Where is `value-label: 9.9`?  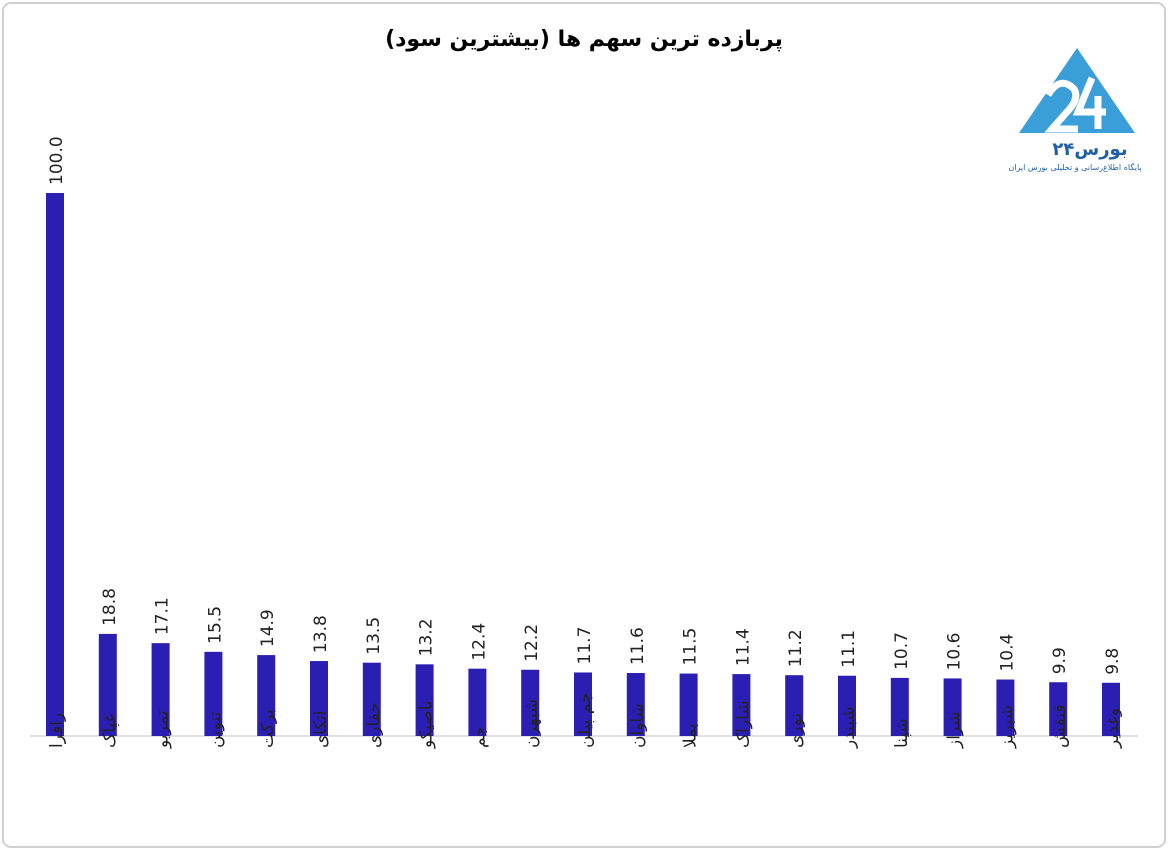
value-label: 9.9 is located at coordinates (1060, 660).